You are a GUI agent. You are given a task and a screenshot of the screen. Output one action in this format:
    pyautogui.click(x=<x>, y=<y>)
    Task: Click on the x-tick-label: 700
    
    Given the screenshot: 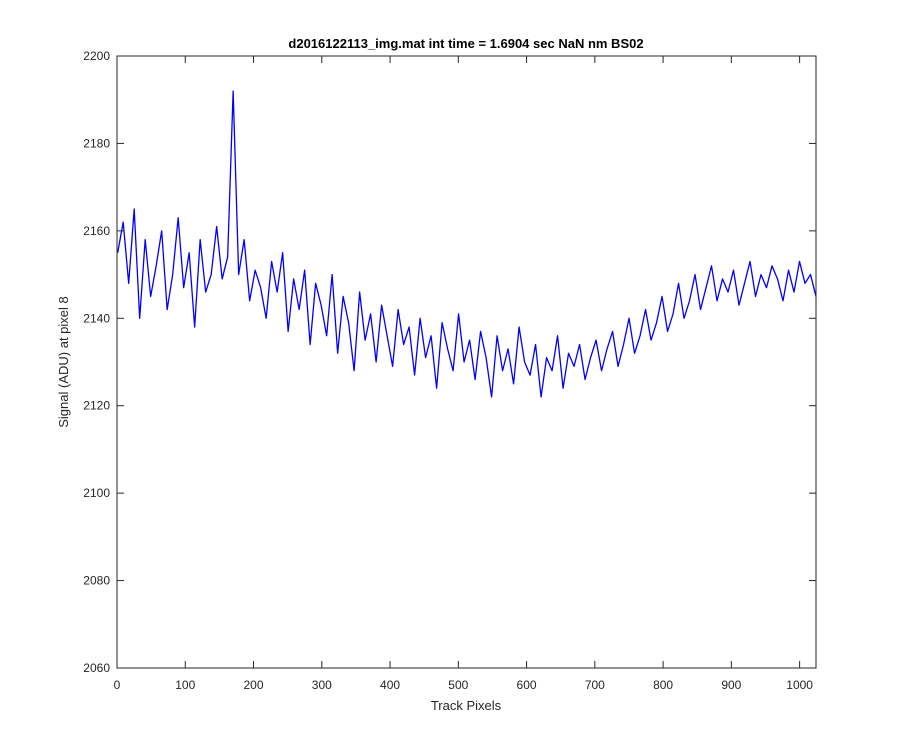 What is the action you would take?
    pyautogui.click(x=595, y=685)
    